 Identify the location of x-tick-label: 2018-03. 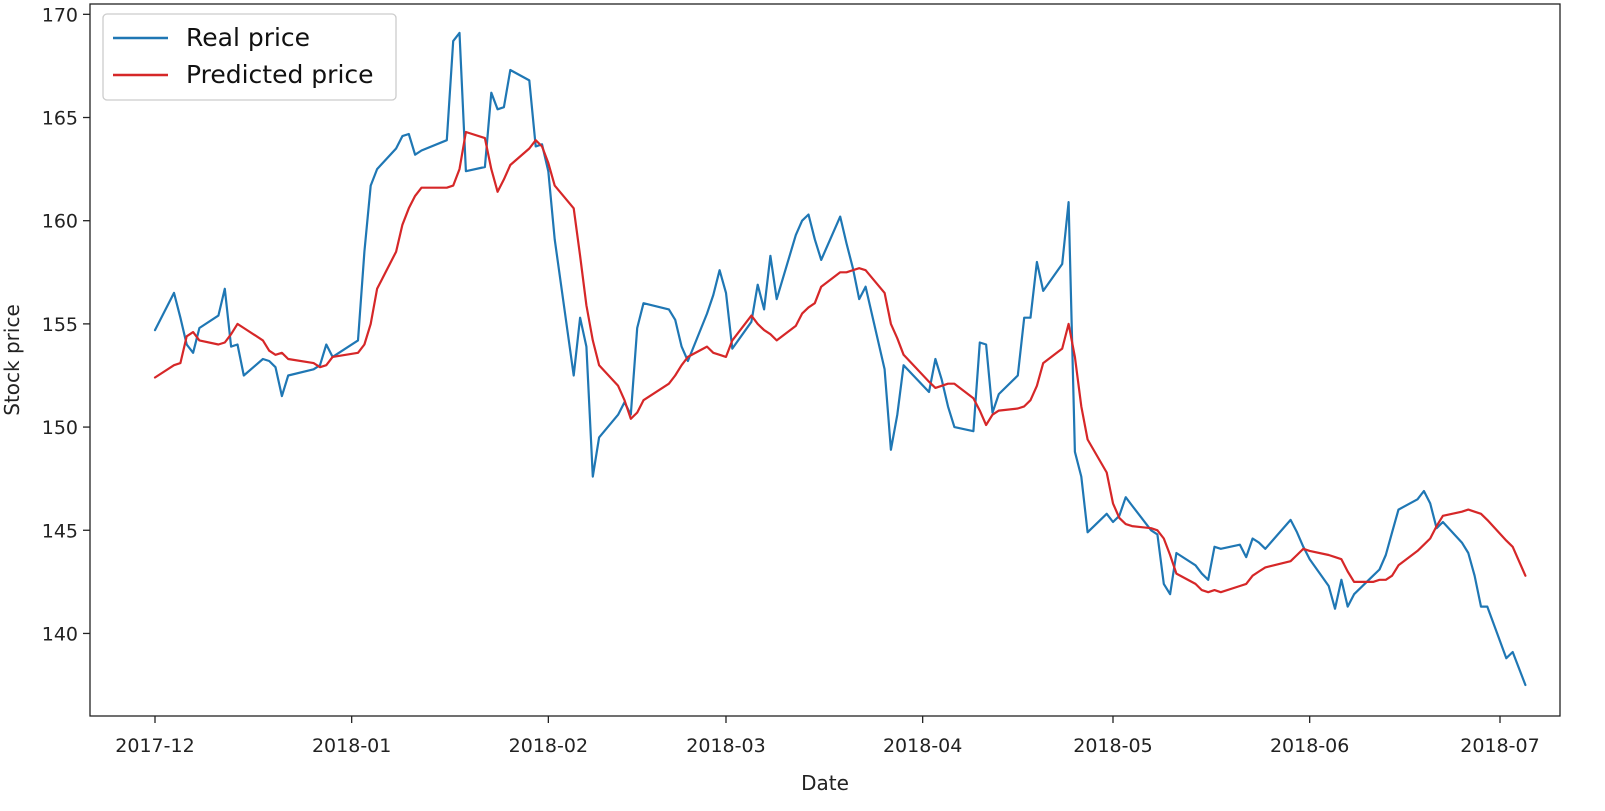
(725, 746).